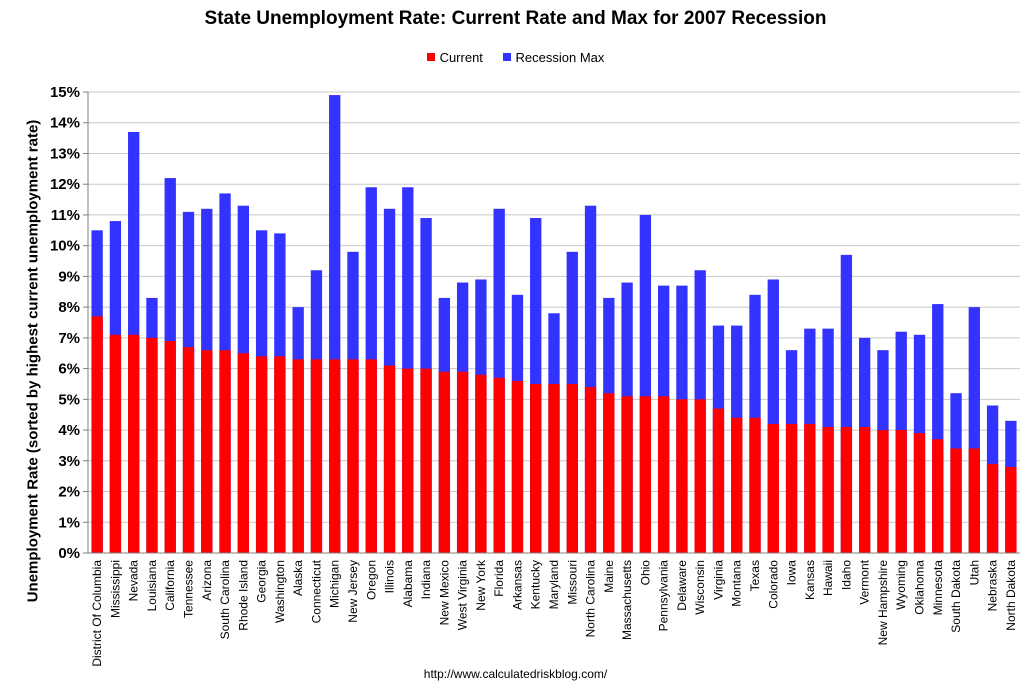 The width and height of the screenshot is (1031, 699). Describe the element at coordinates (682, 585) in the screenshot. I see `x-category-label: Delaware` at that location.